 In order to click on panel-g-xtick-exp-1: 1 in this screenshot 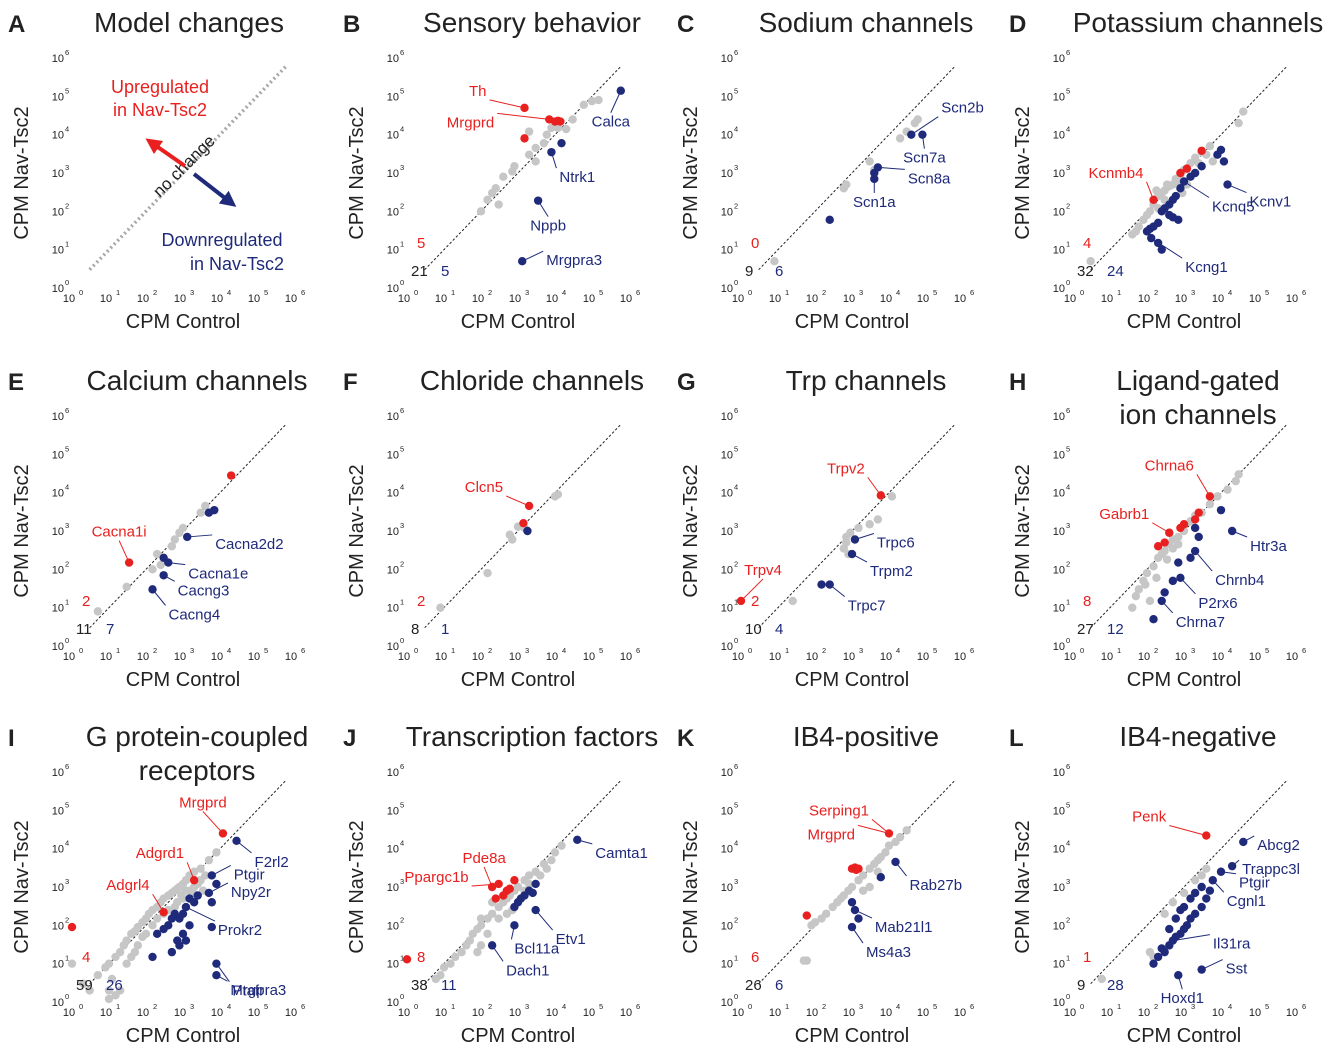, I will do `click(787, 650)`.